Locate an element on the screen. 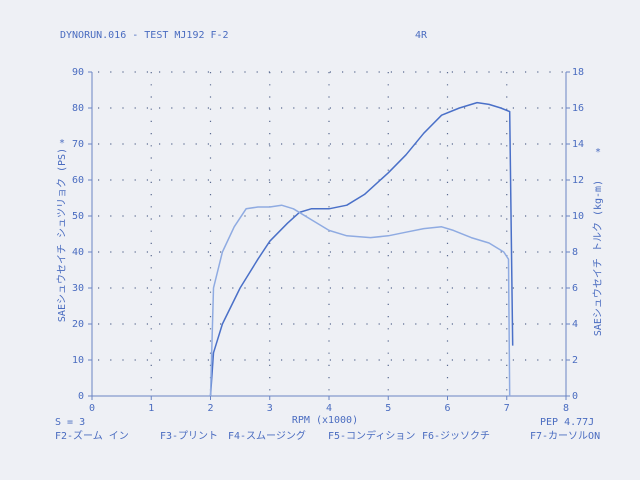 The width and height of the screenshot is (640, 480). function-key: F3-プリント is located at coordinates (189, 436).